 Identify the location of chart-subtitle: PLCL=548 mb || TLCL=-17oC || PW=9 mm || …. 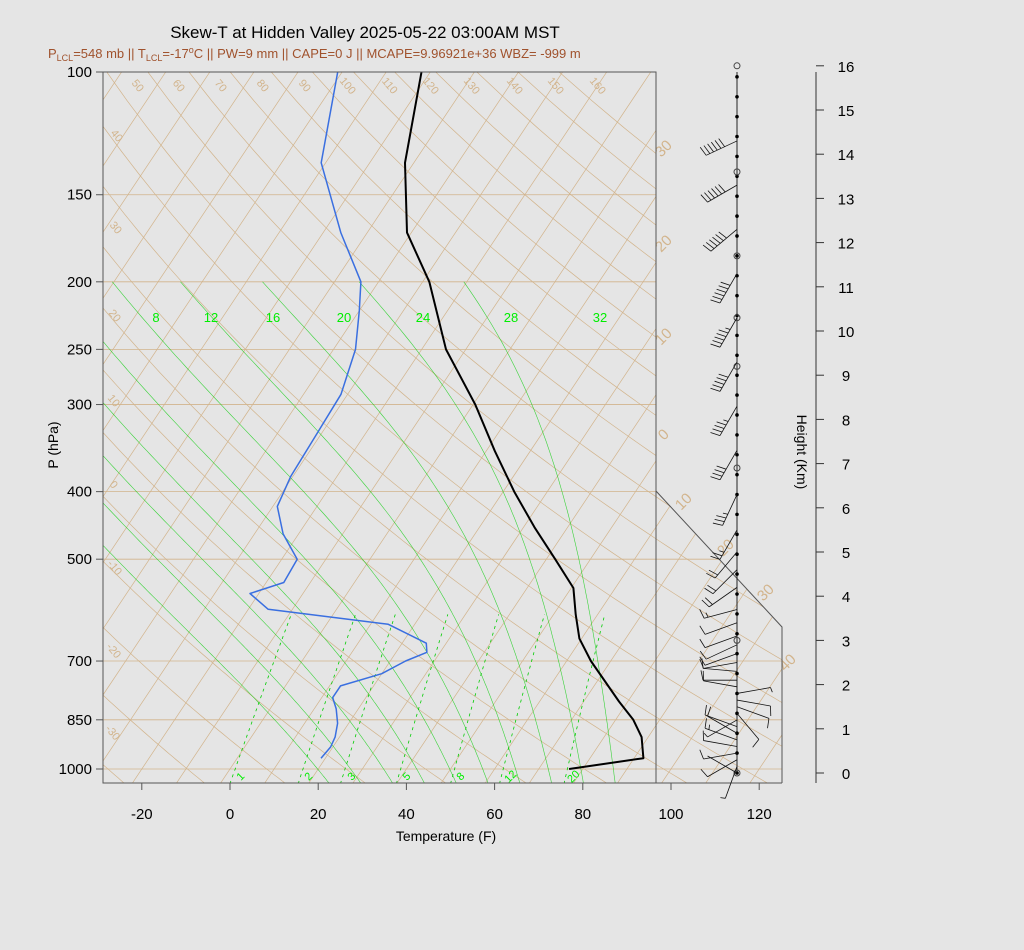
(314, 54).